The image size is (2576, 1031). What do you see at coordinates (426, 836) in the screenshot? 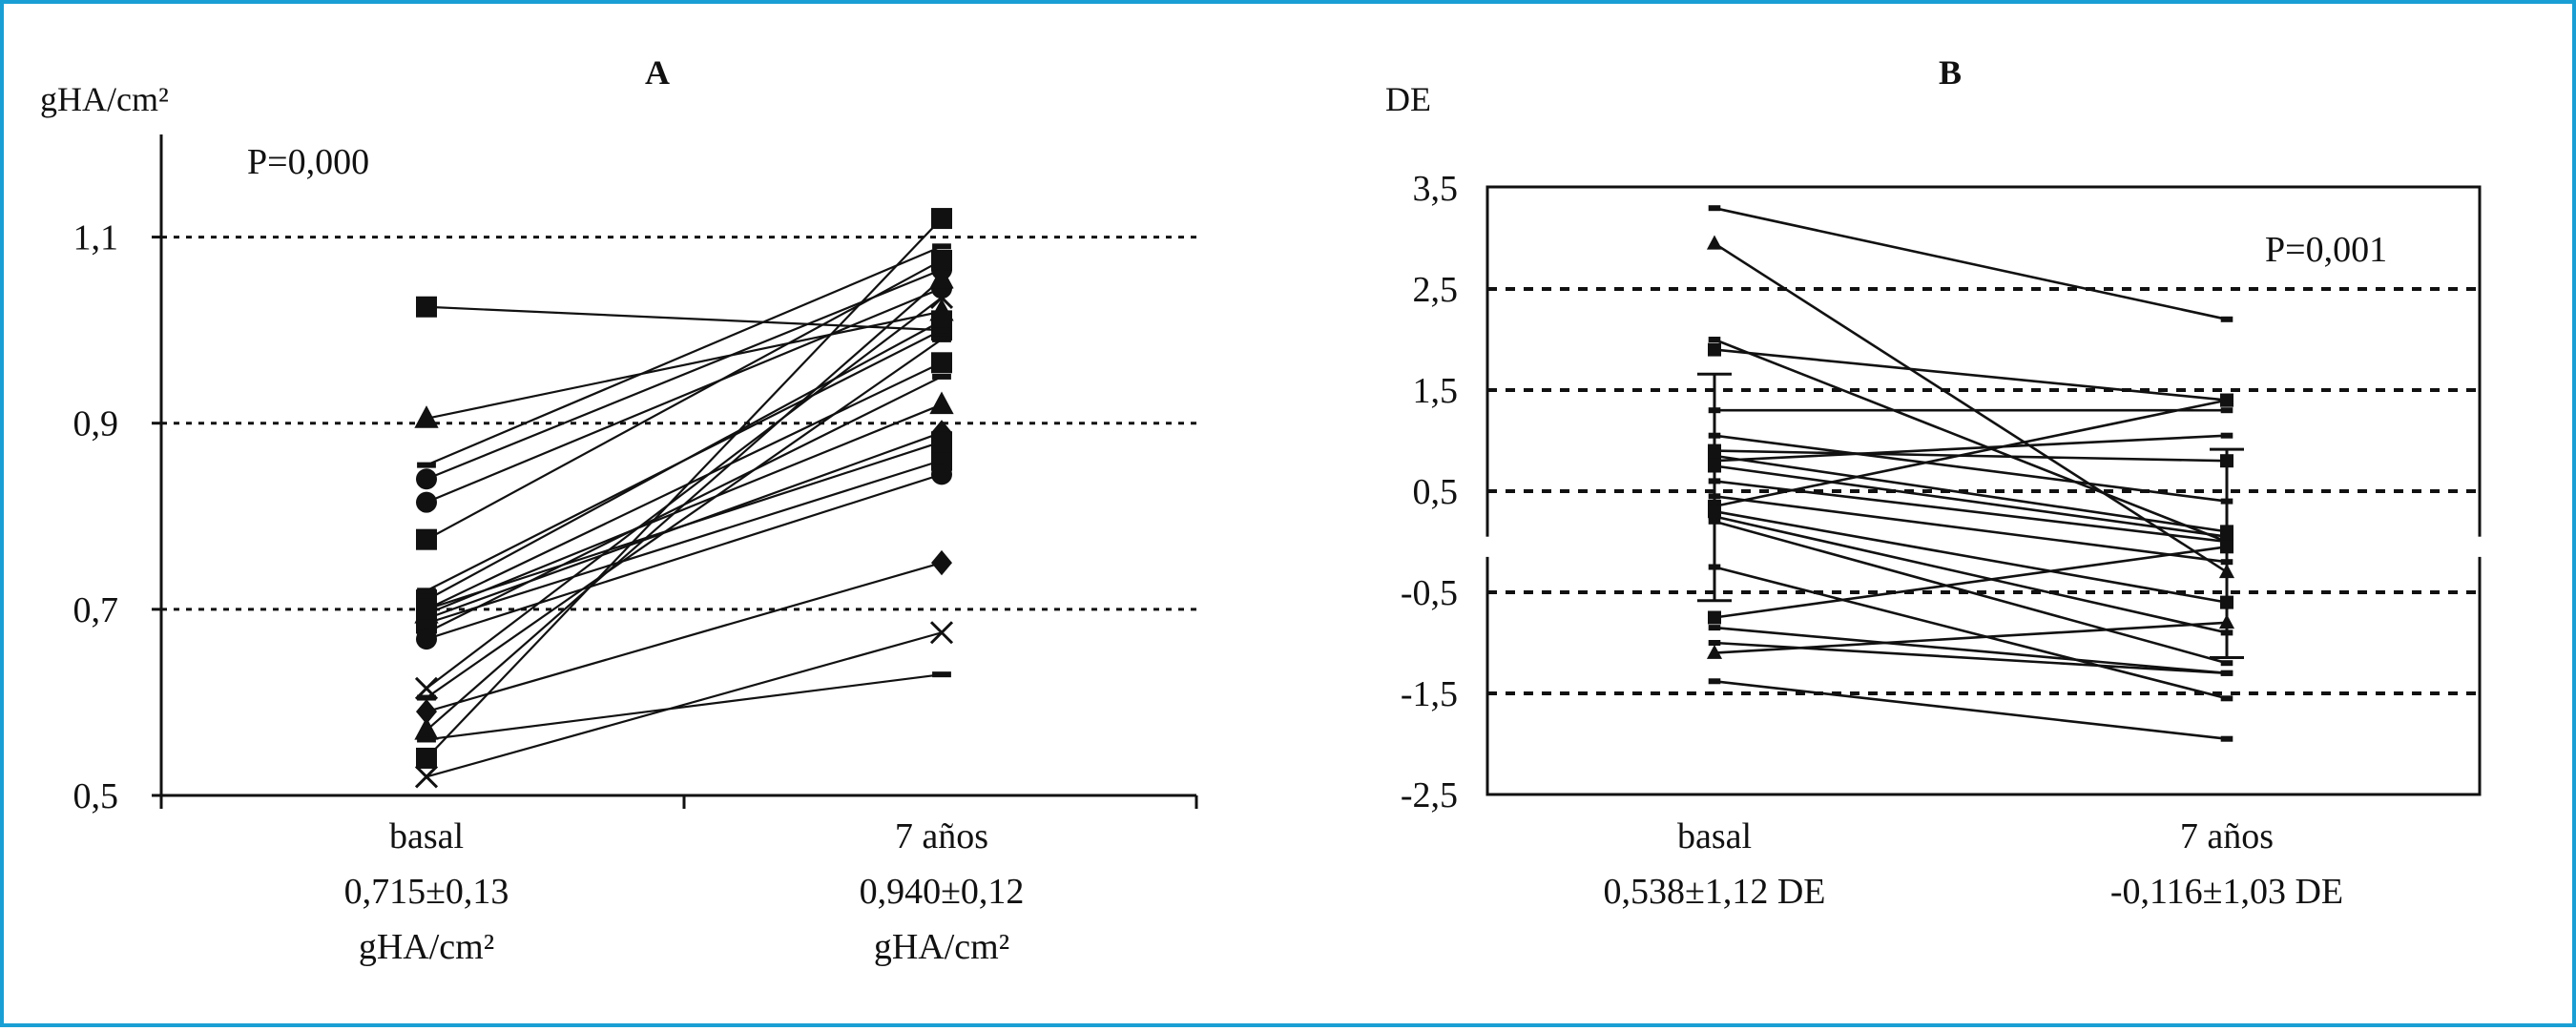
I see `panel-a-category-0-line-0: basal` at bounding box center [426, 836].